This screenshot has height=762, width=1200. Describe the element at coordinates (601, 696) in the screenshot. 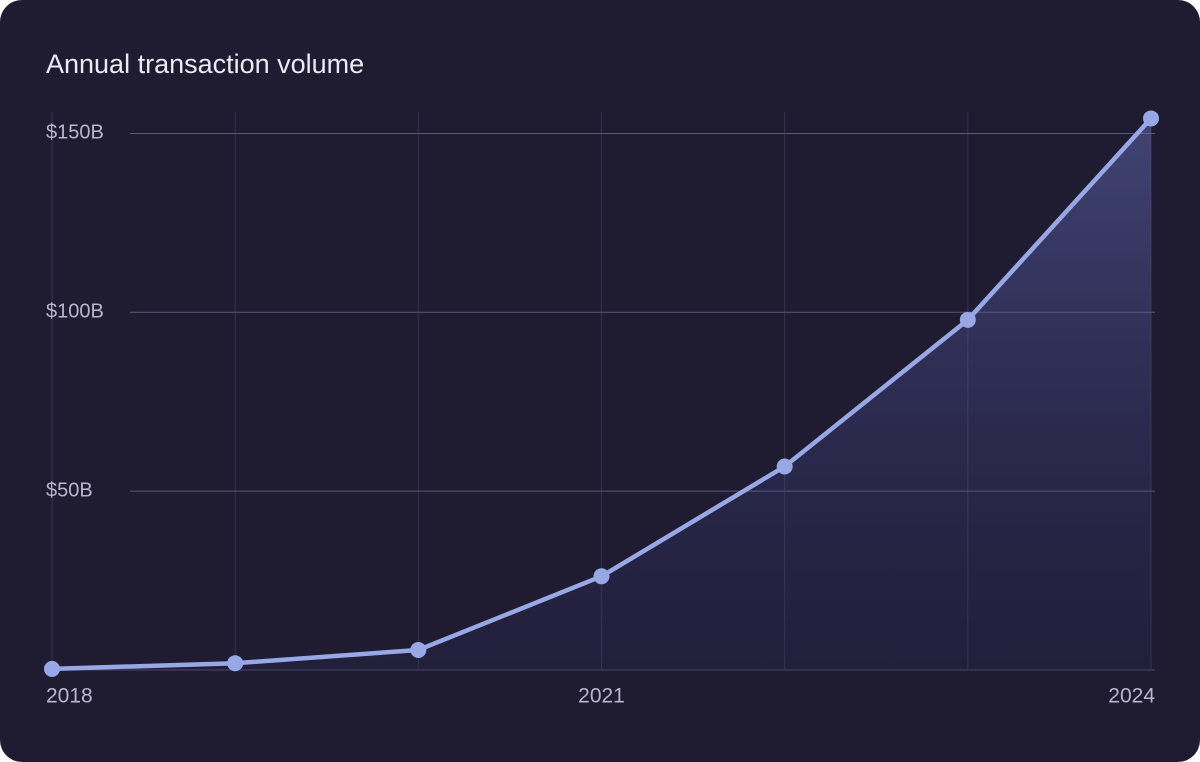

I see `x-tick-label: 2021` at that location.